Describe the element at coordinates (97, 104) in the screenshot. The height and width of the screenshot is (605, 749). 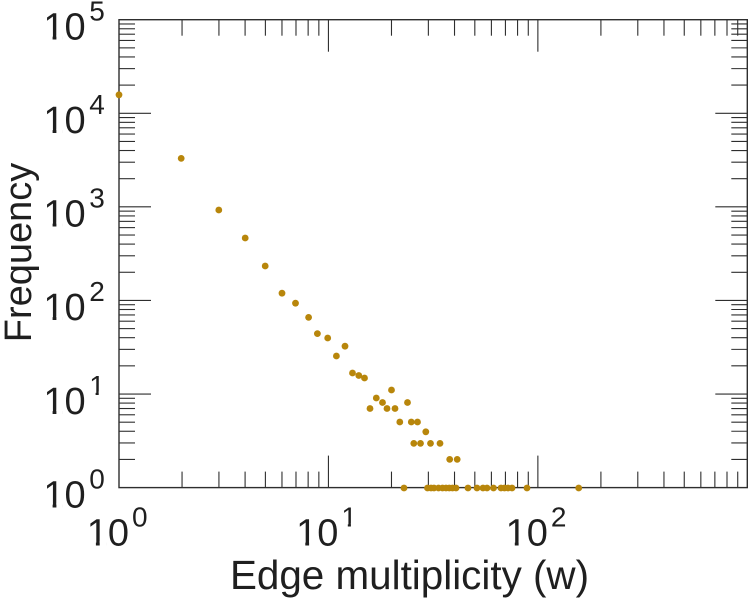
I see `svg-text: 4` at that location.